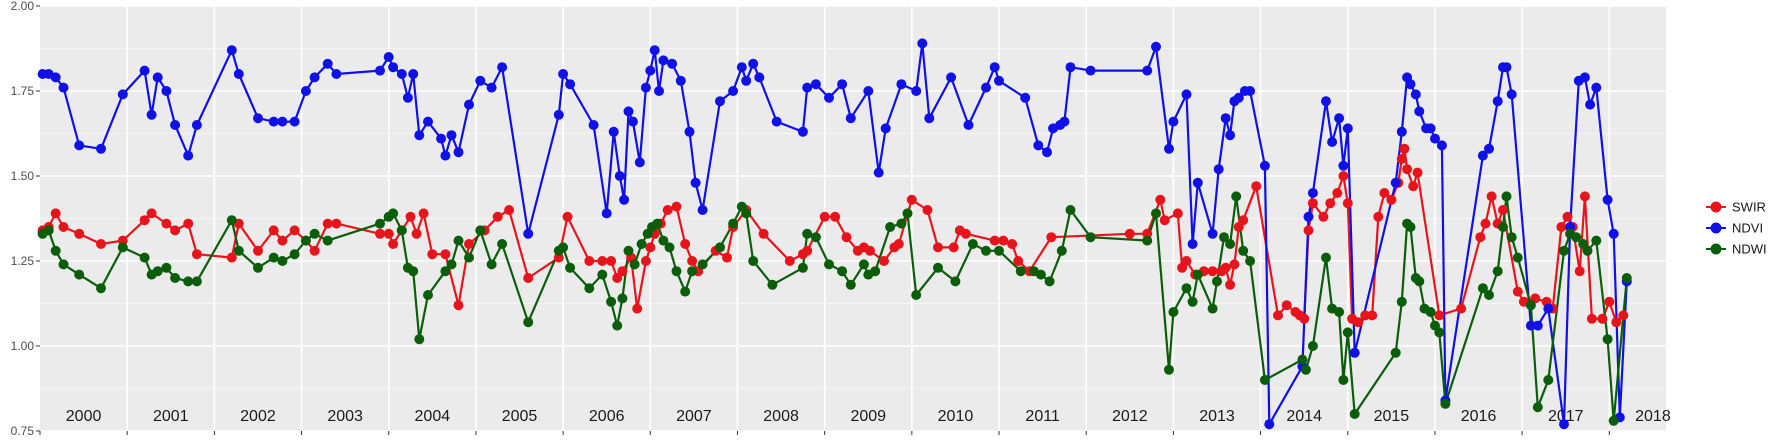 This screenshot has width=1773, height=442. I want to click on legend: SWIR NDVI NDWI, so click(1736, 228).